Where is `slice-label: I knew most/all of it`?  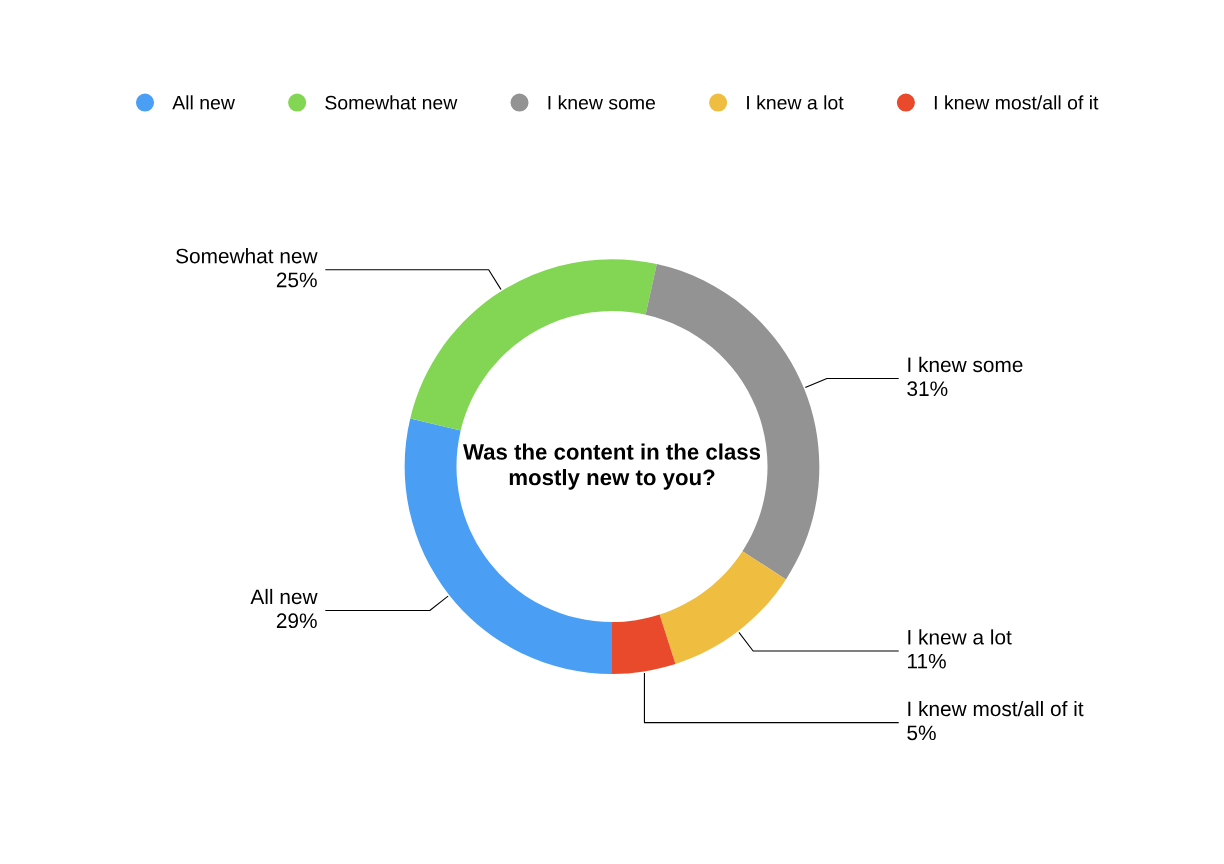
slice-label: I knew most/all of it is located at coordinates (996, 708).